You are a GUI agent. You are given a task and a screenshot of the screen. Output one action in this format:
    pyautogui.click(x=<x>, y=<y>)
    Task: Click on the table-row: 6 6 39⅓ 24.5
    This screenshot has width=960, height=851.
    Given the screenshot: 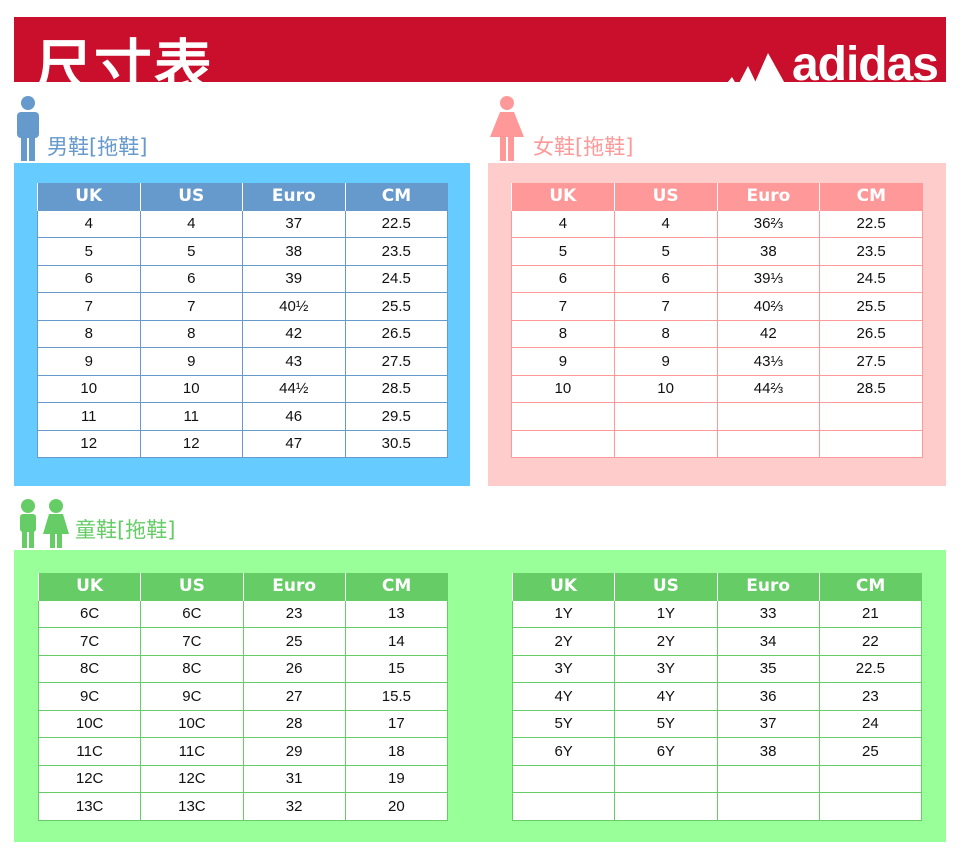 What is the action you would take?
    pyautogui.click(x=717, y=278)
    